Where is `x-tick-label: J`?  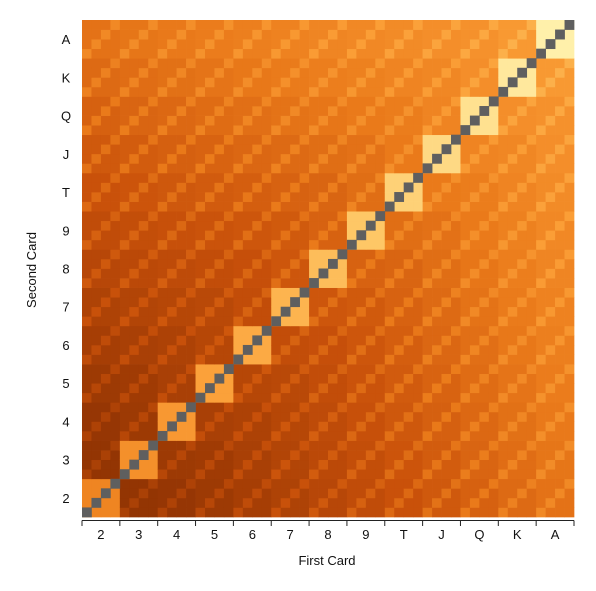
x-tick-label: J is located at coordinates (441, 534).